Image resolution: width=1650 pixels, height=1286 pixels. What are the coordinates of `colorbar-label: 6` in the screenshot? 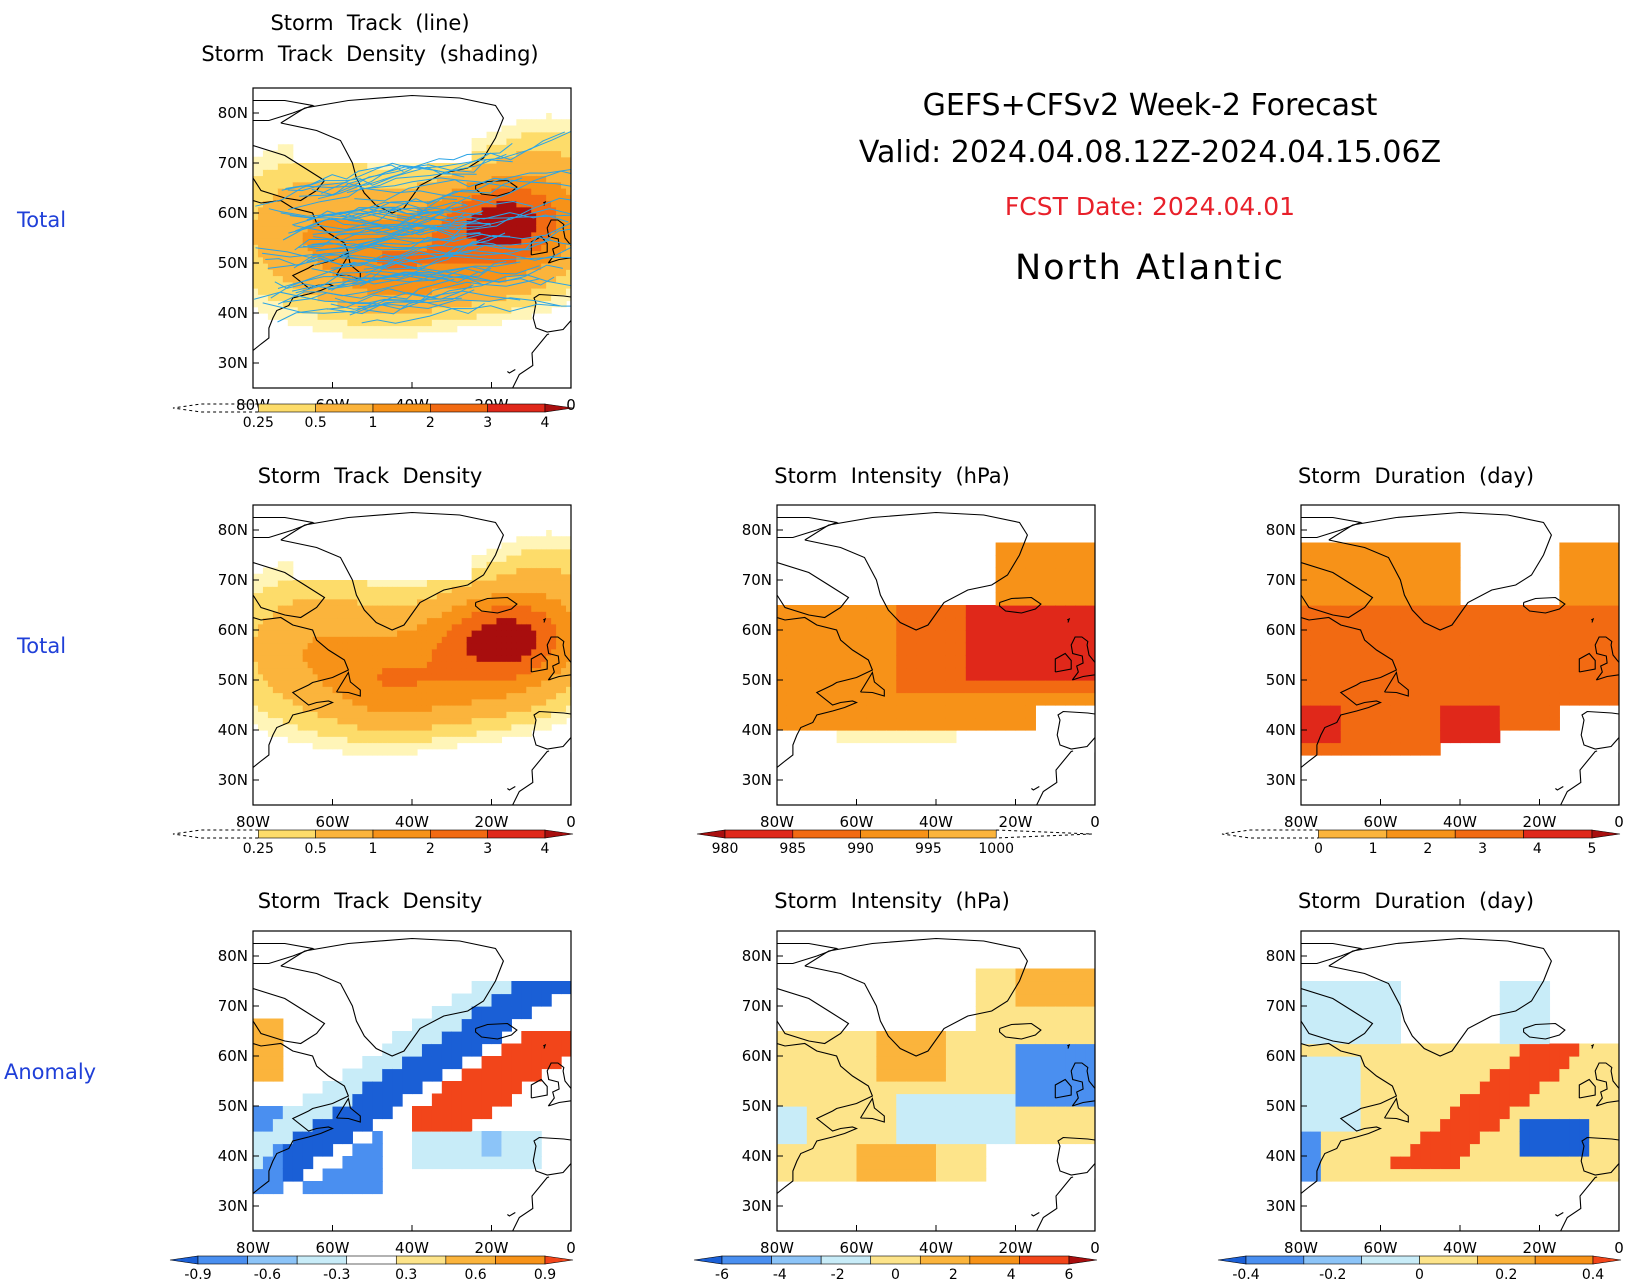 It's located at (1069, 1275).